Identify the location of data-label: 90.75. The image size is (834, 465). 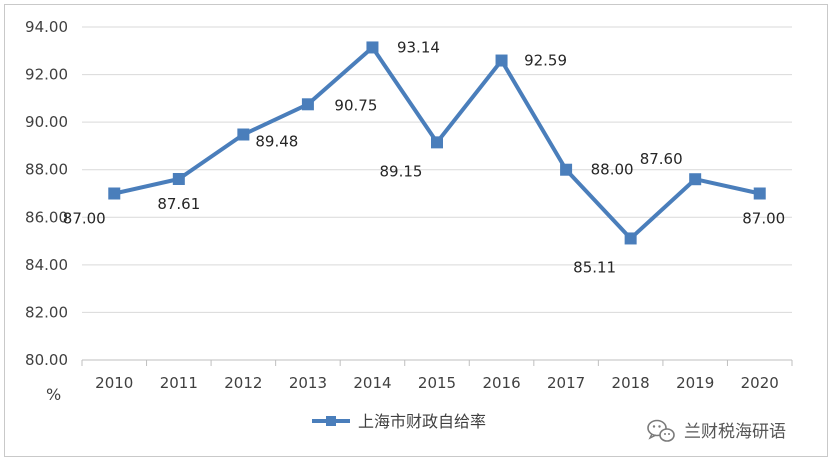
(355, 105).